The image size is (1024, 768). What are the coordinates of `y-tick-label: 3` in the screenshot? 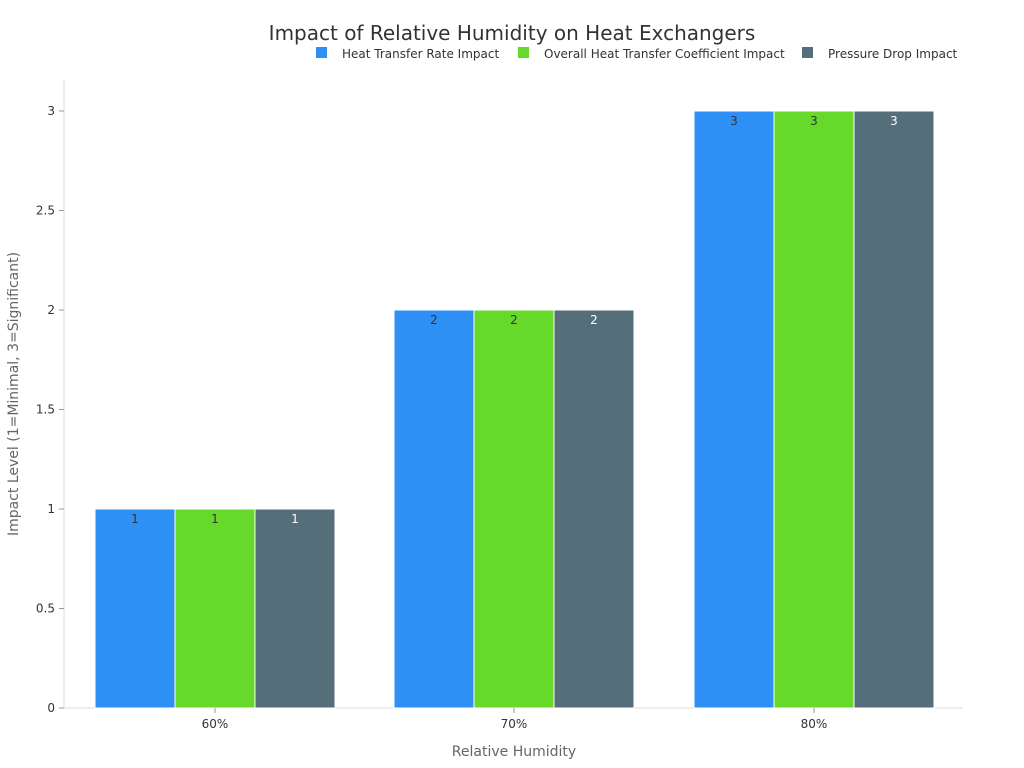 It's located at (51, 111).